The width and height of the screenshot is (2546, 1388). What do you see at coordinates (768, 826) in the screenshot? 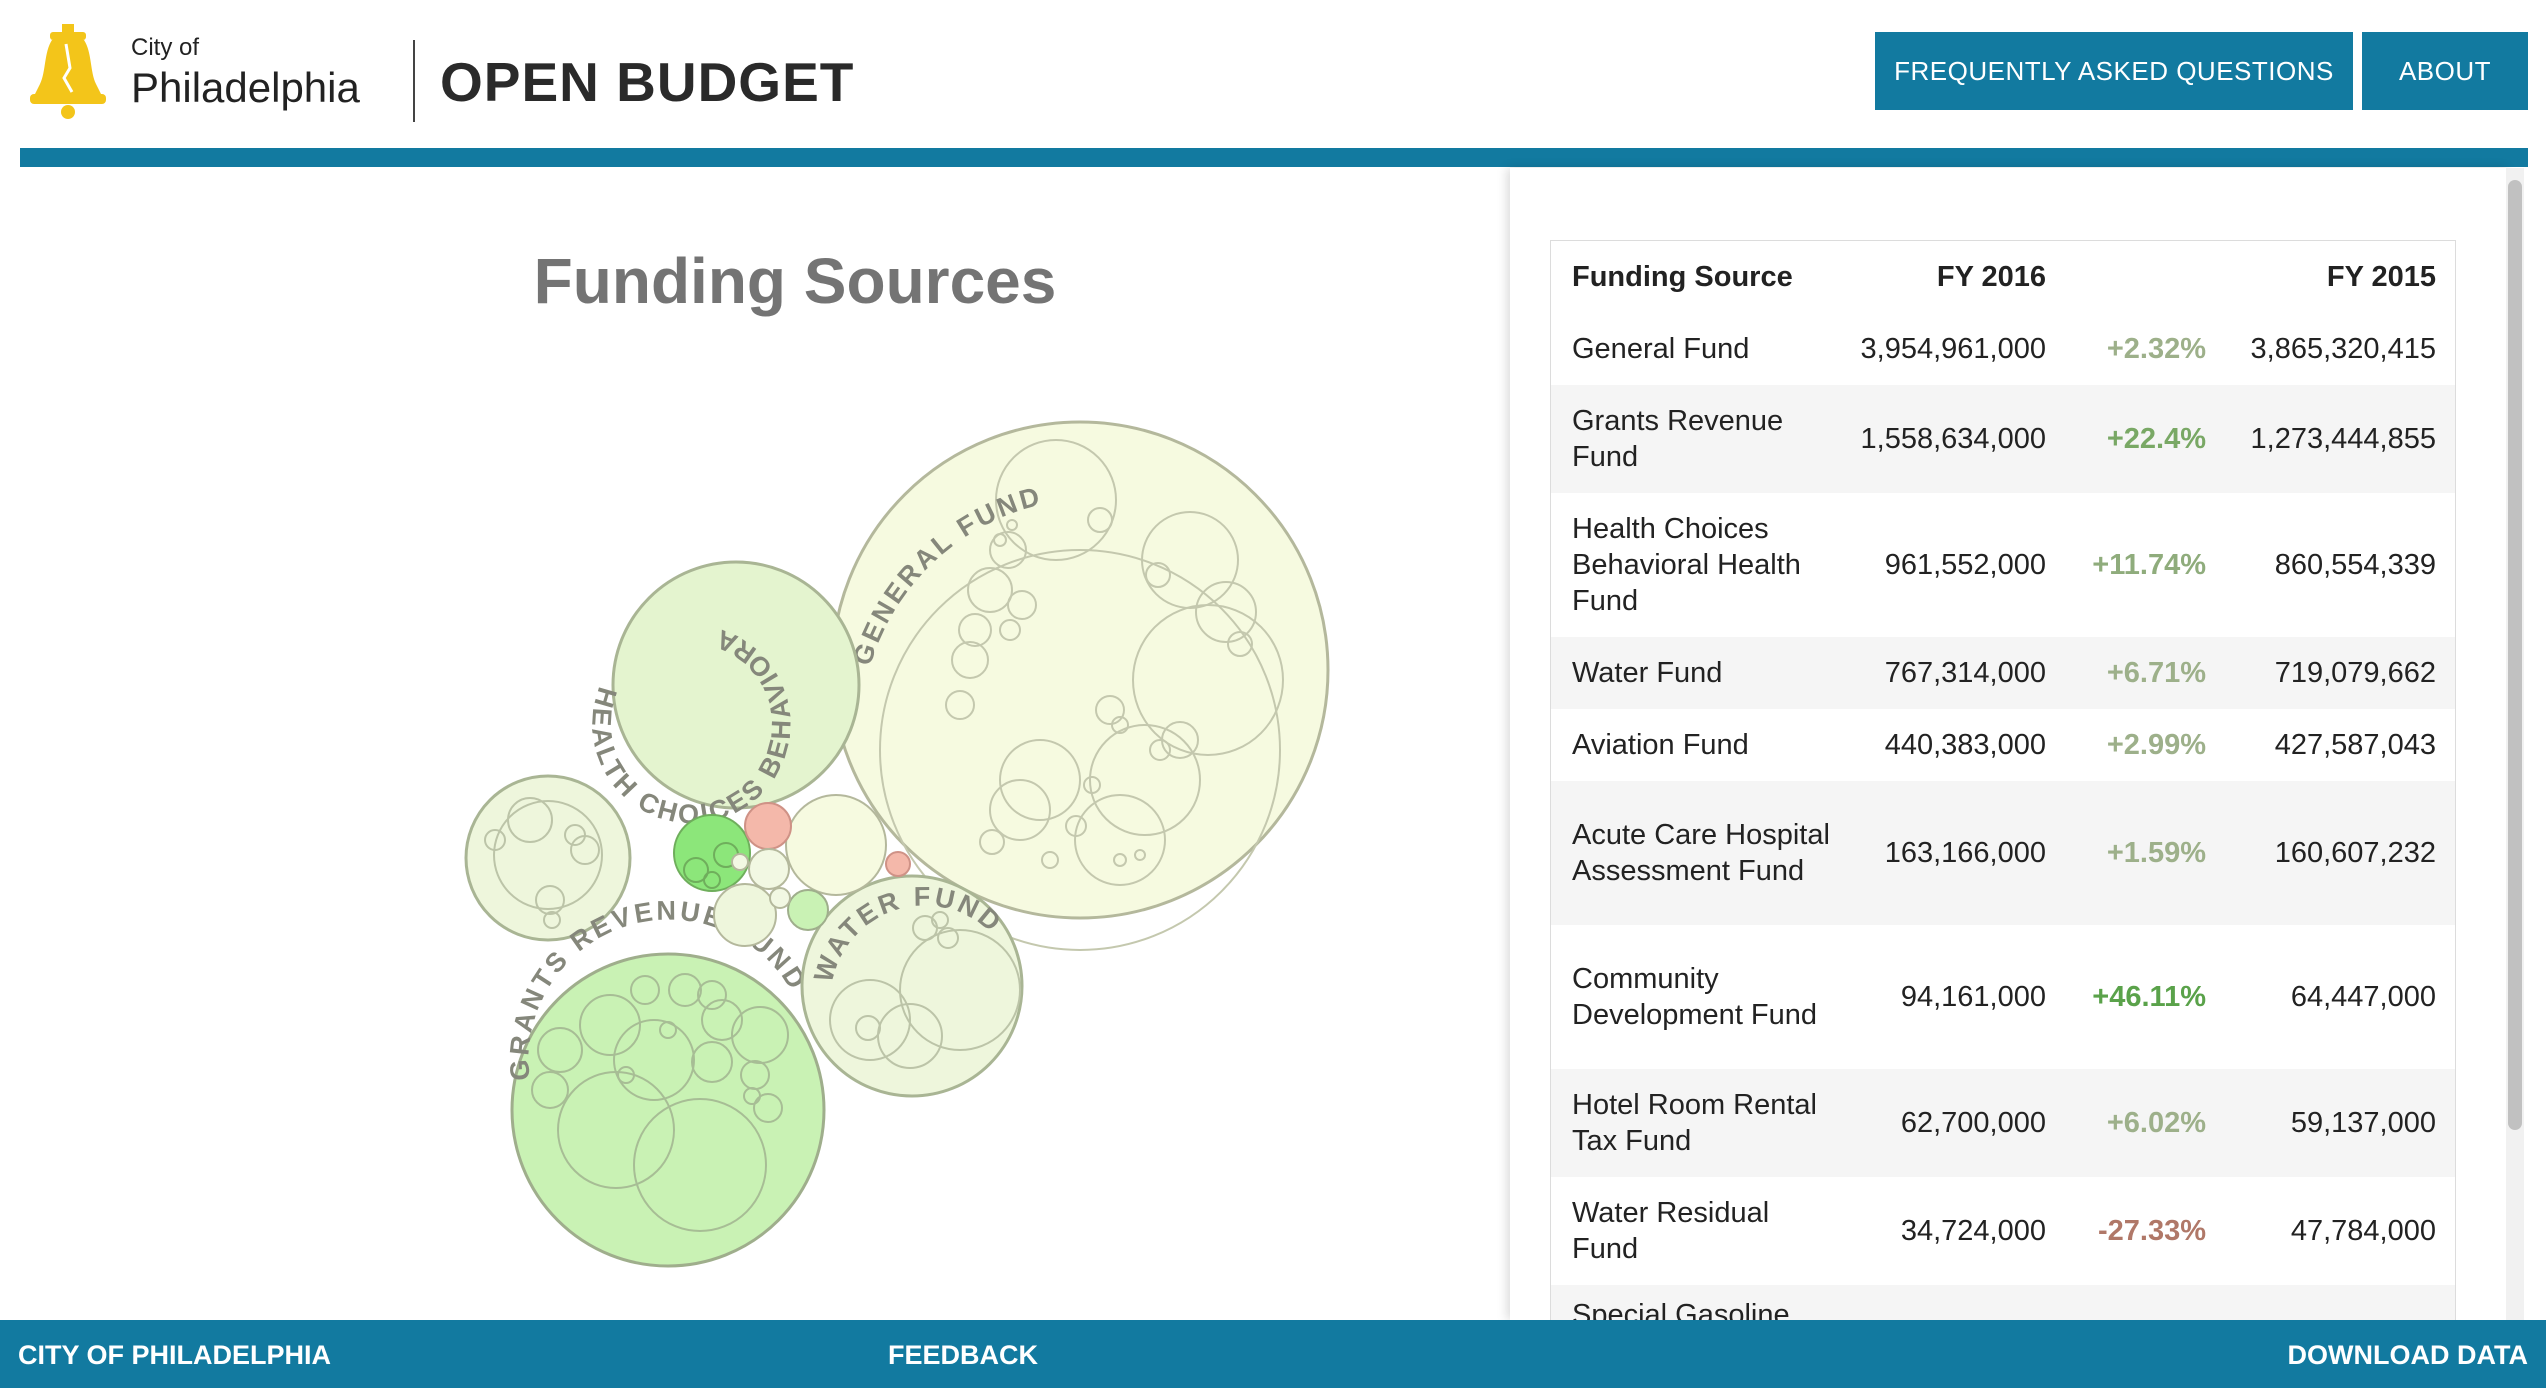
I see `bubble-water-residual` at bounding box center [768, 826].